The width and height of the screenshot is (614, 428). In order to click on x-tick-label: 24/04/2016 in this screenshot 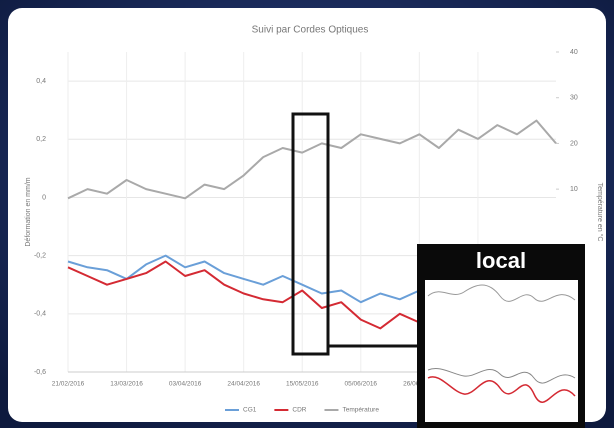, I will do `click(243, 384)`.